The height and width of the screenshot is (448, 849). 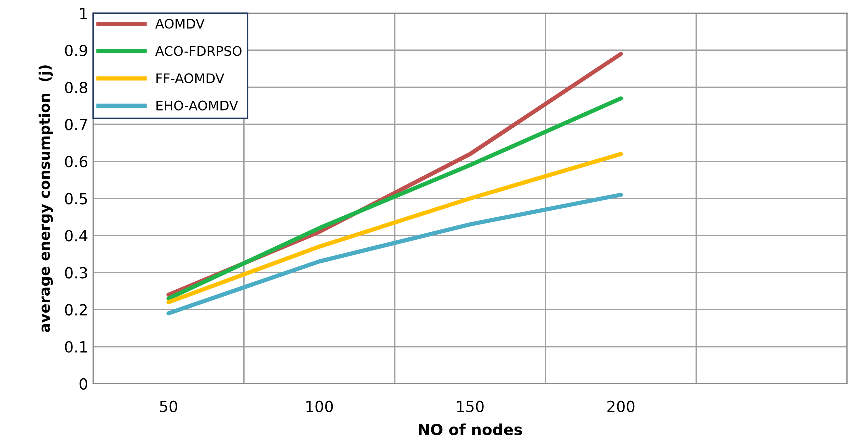 What do you see at coordinates (180, 23) in the screenshot?
I see `legend-label: AOMDV` at bounding box center [180, 23].